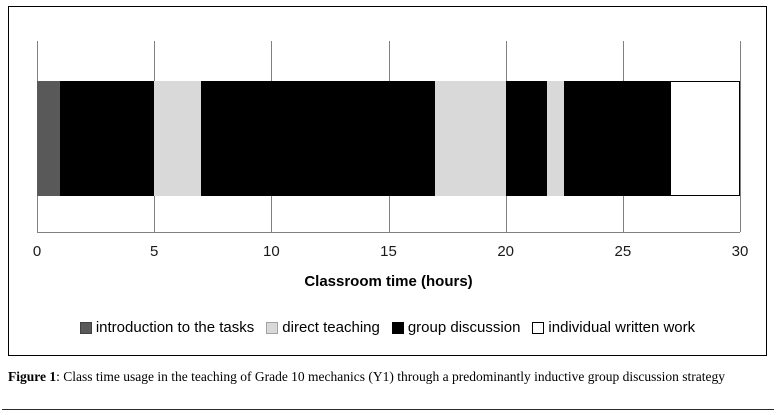 Image resolution: width=776 pixels, height=415 pixels. I want to click on legend-item: group discussion, so click(456, 327).